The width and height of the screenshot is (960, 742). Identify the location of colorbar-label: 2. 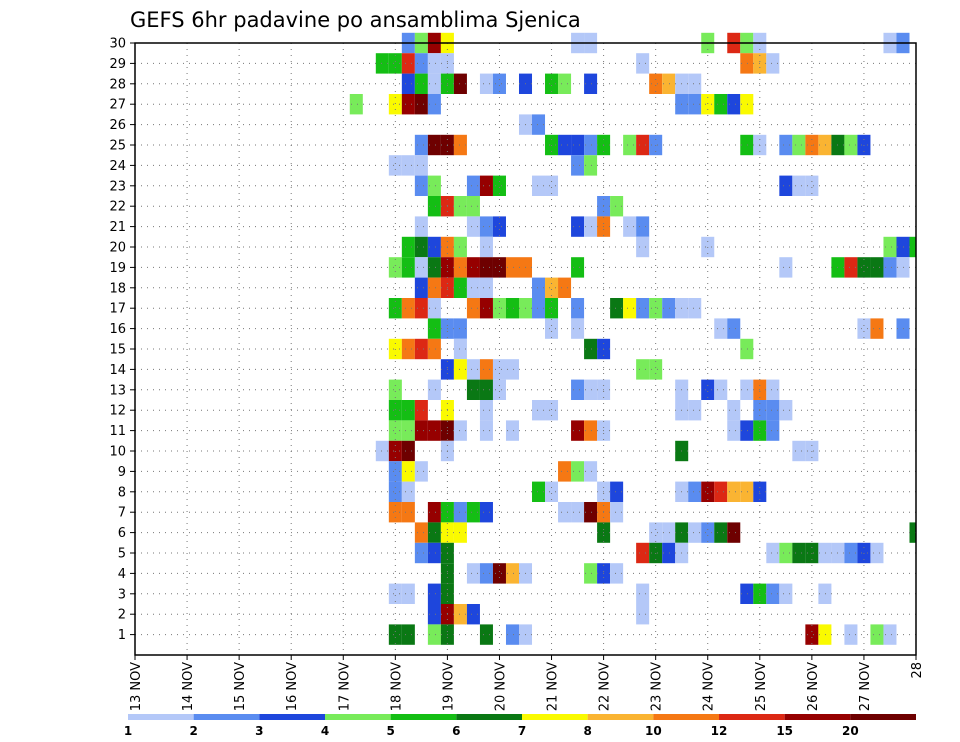
(193, 731).